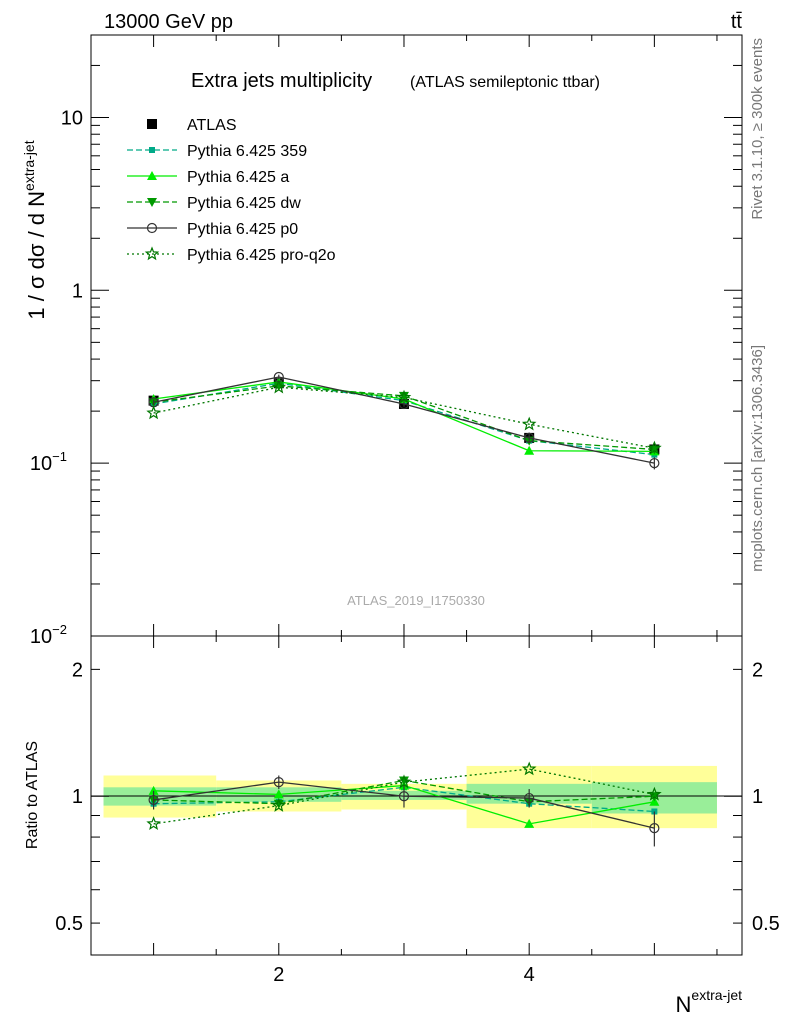  I want to click on main-y-tick-label: 10, so click(72, 118).